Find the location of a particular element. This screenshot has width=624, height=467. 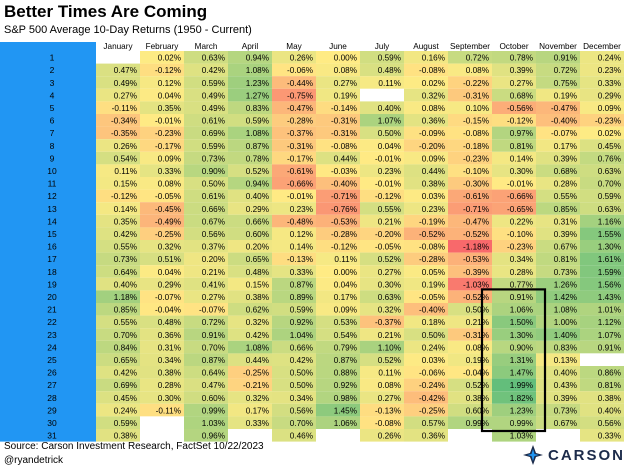

cell-value: 0.19% is located at coordinates (565, 95).